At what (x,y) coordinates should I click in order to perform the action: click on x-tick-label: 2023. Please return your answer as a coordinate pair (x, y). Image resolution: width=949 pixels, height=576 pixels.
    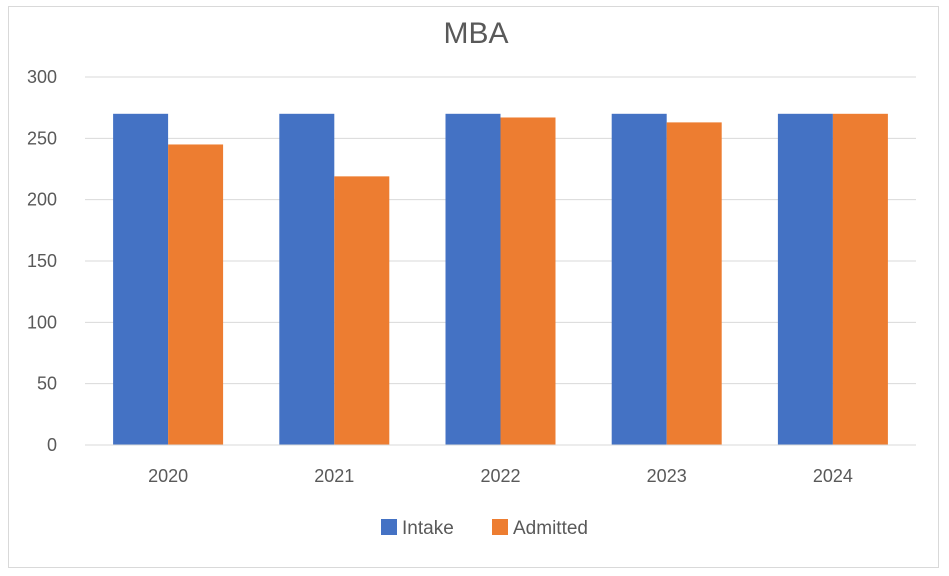
    Looking at the image, I should click on (667, 476).